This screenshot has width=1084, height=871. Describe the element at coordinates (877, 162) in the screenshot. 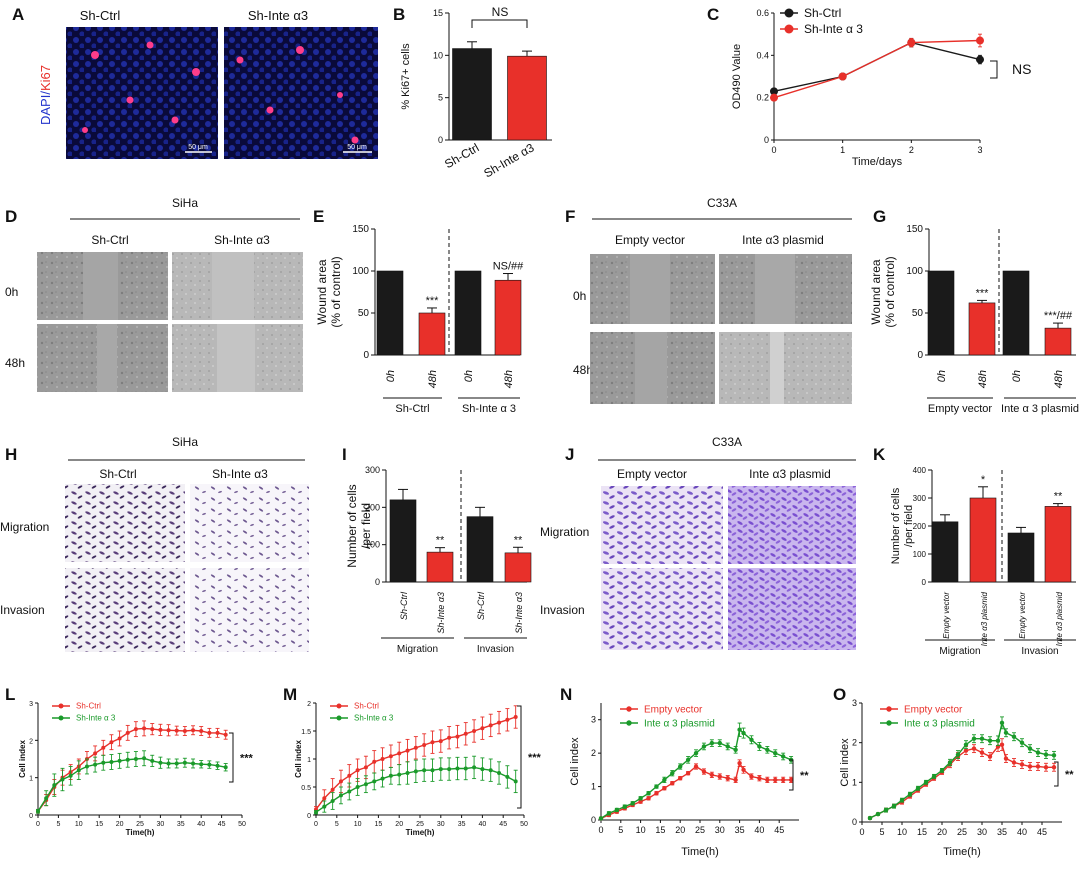

I see `x-axis-label: Time/days` at that location.